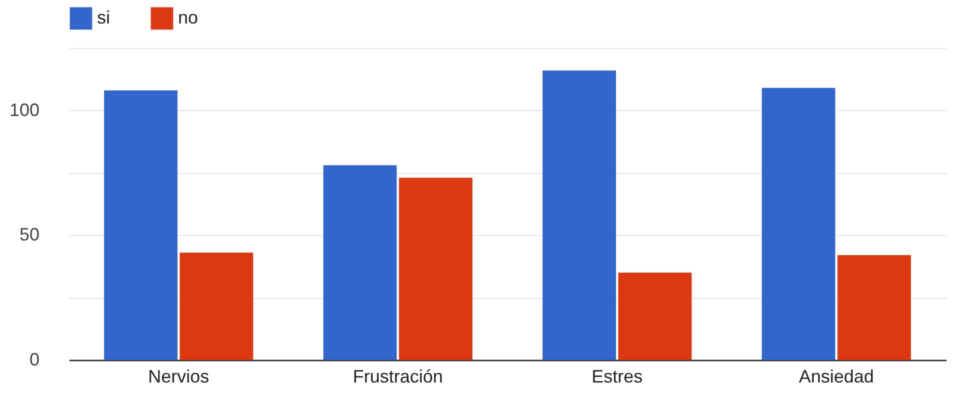 The image size is (963, 400). What do you see at coordinates (24, 110) in the screenshot?
I see `y-tick-label: 100` at bounding box center [24, 110].